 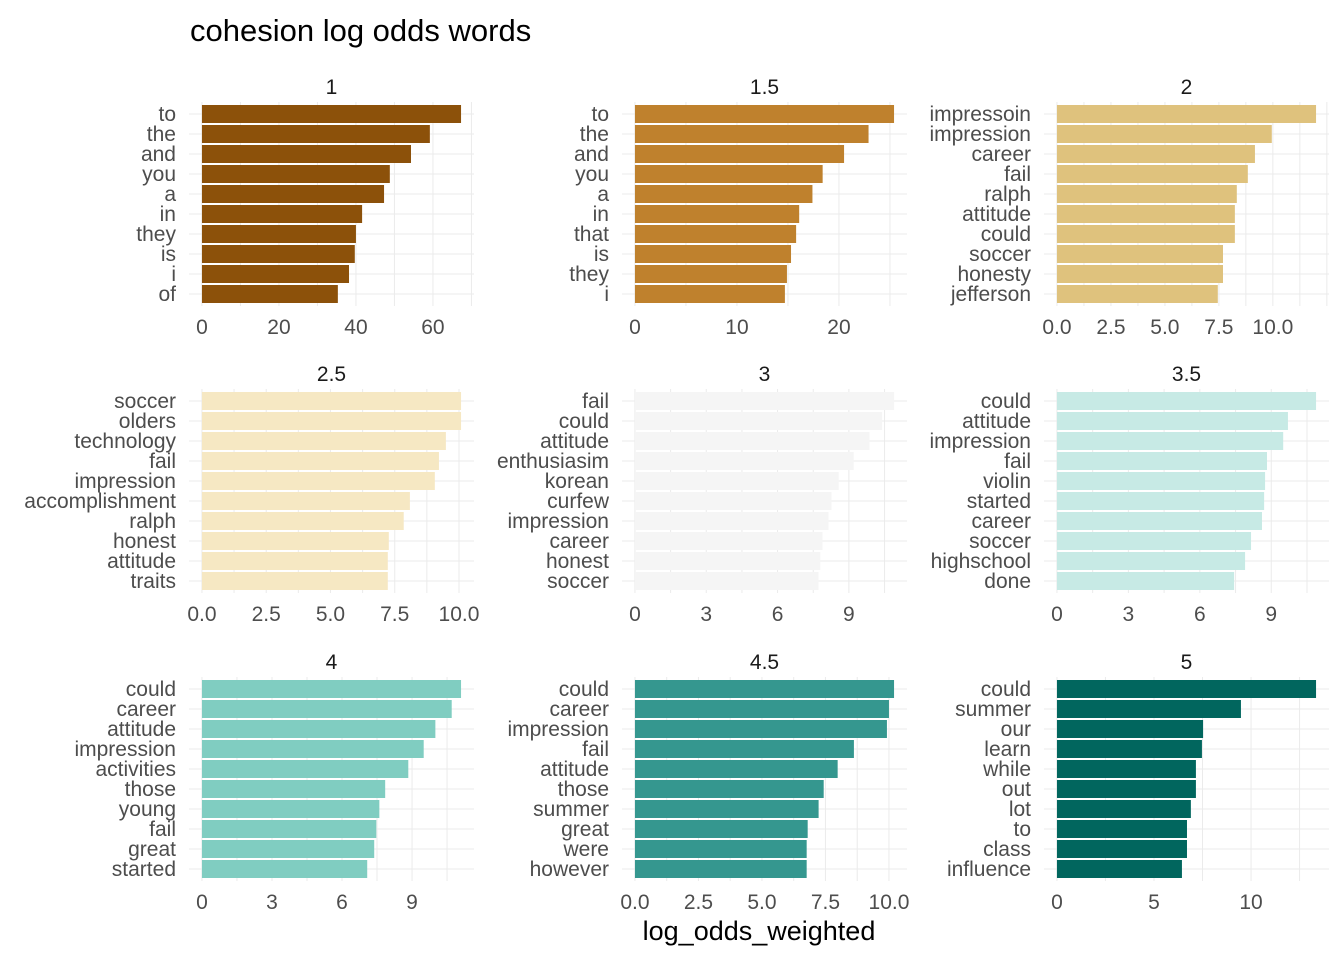 I want to click on facet-strip-label: 4.5, so click(x=764, y=662).